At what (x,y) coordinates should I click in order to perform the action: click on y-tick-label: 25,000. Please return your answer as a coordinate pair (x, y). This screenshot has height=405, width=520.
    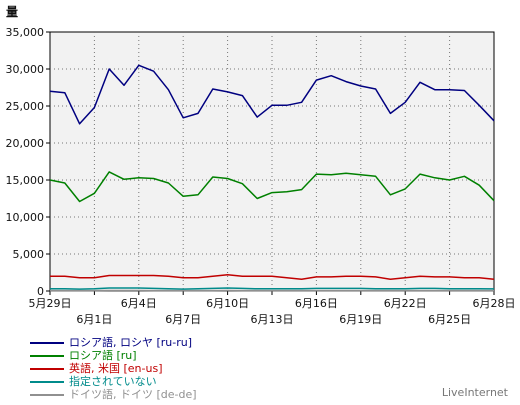
    Looking at the image, I should click on (25, 106).